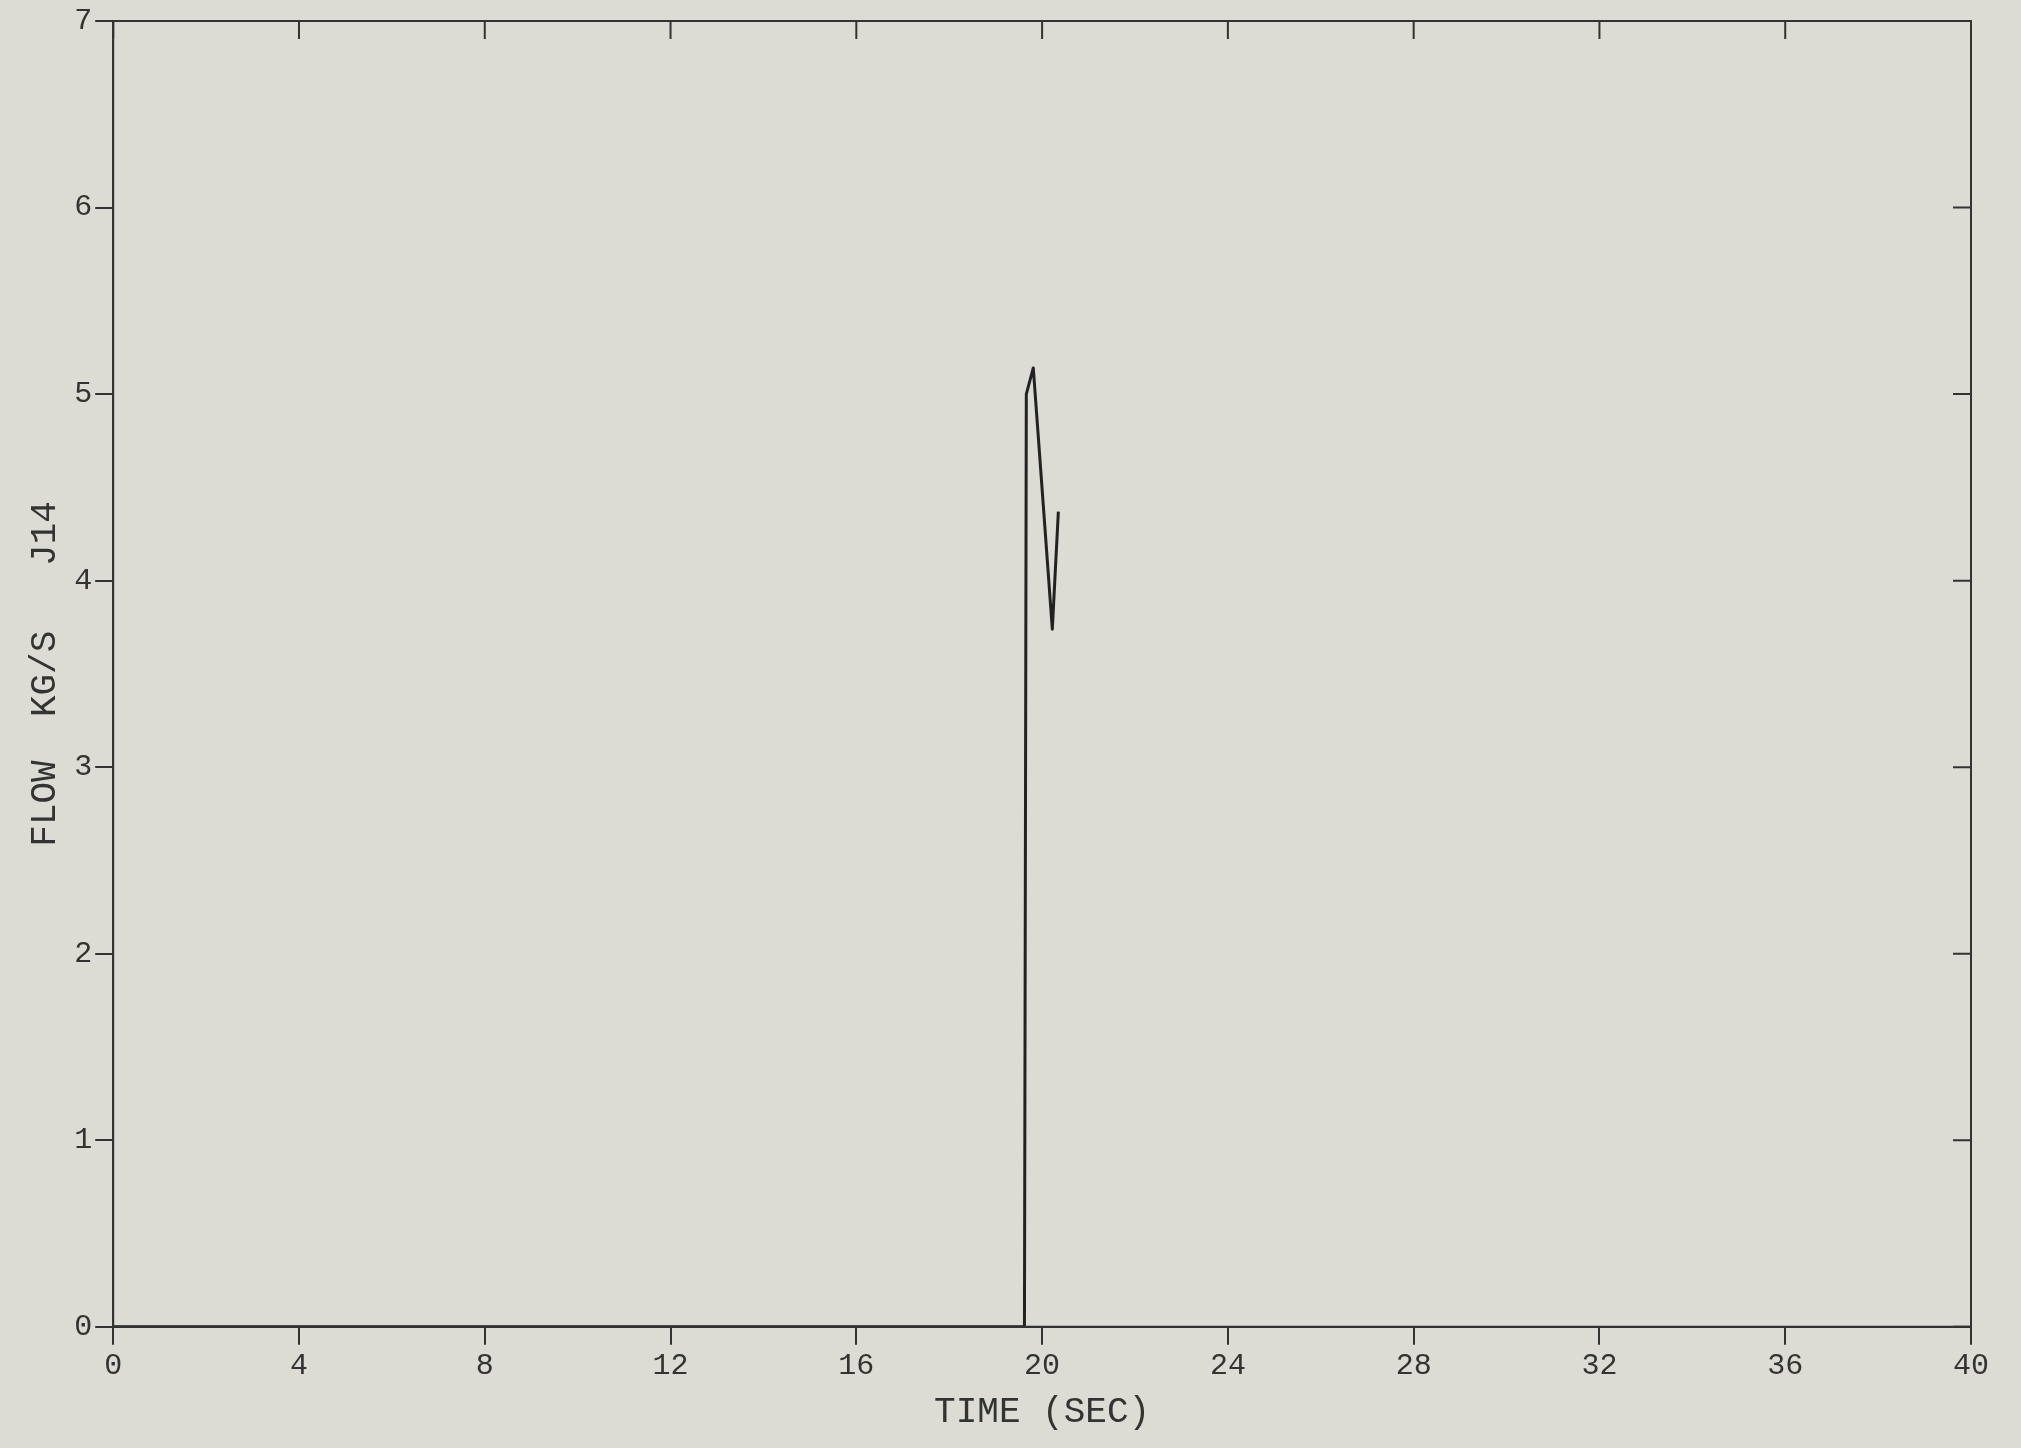 The height and width of the screenshot is (1448, 2021). I want to click on y-tick-label: 2, so click(83, 953).